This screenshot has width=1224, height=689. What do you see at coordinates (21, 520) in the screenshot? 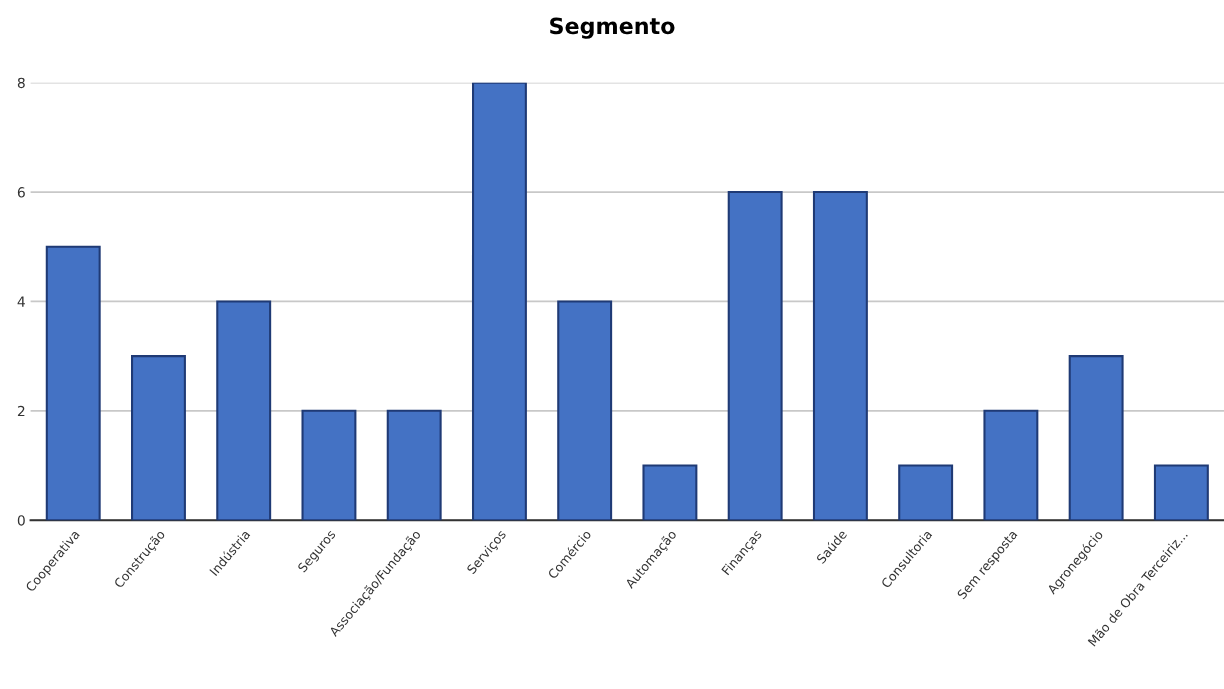
I see `y-tick-label: 0` at bounding box center [21, 520].